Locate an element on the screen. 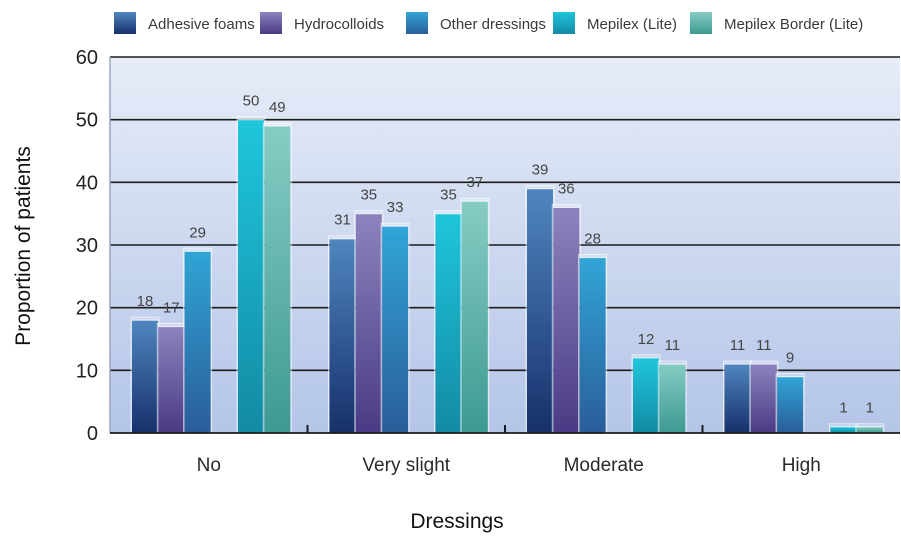 This screenshot has height=542, width=901. data-label: 33 is located at coordinates (395, 207).